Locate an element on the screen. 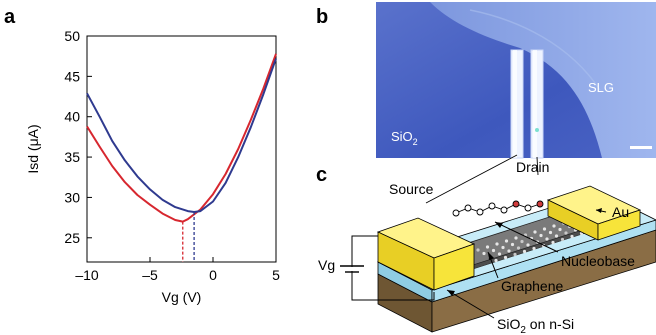  slg-label: SLG is located at coordinates (601, 87).